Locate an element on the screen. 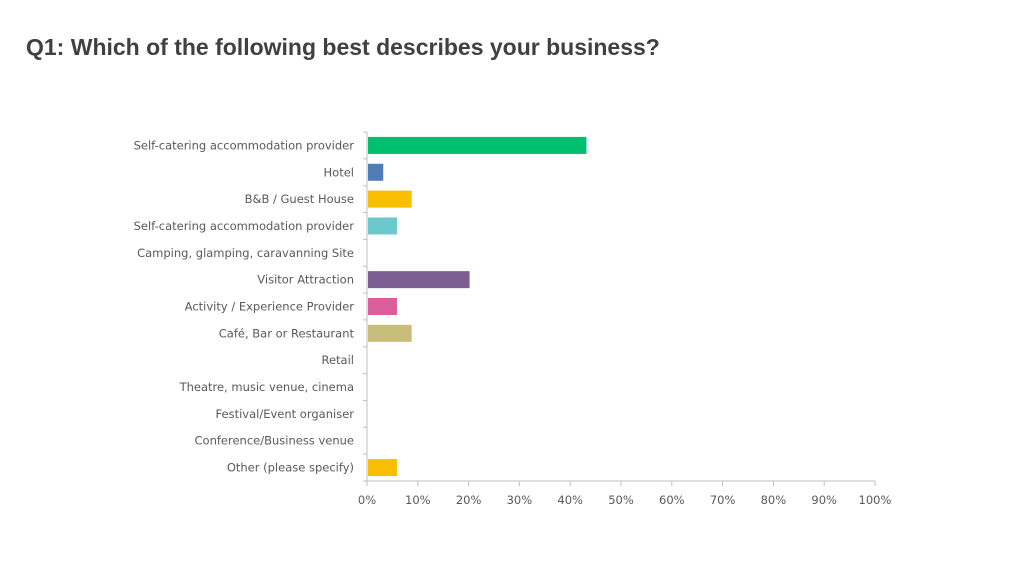  category-label: Theatre, music venue, cinema is located at coordinates (266, 387).